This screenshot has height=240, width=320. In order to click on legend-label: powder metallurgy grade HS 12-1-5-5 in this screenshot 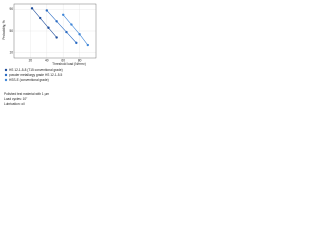, I will do `click(36, 75)`.